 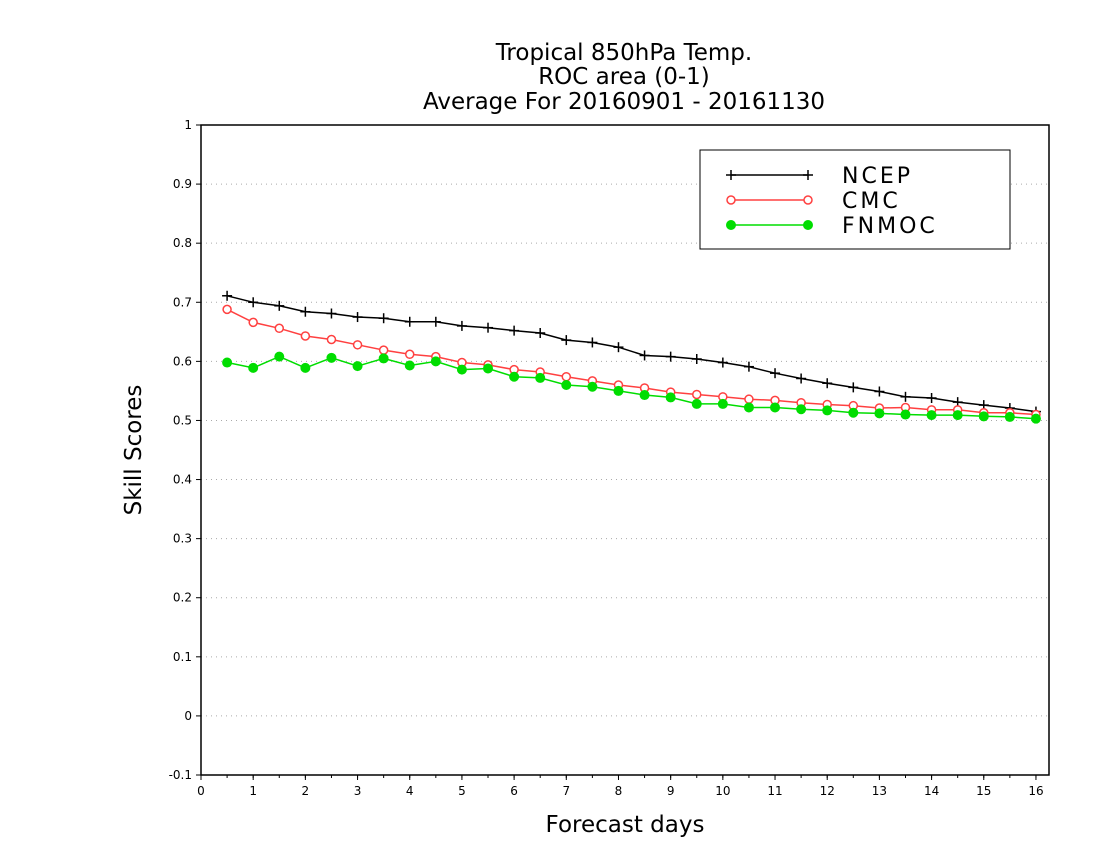 I want to click on legend-label-fnmoc: FNMOC, so click(x=890, y=226).